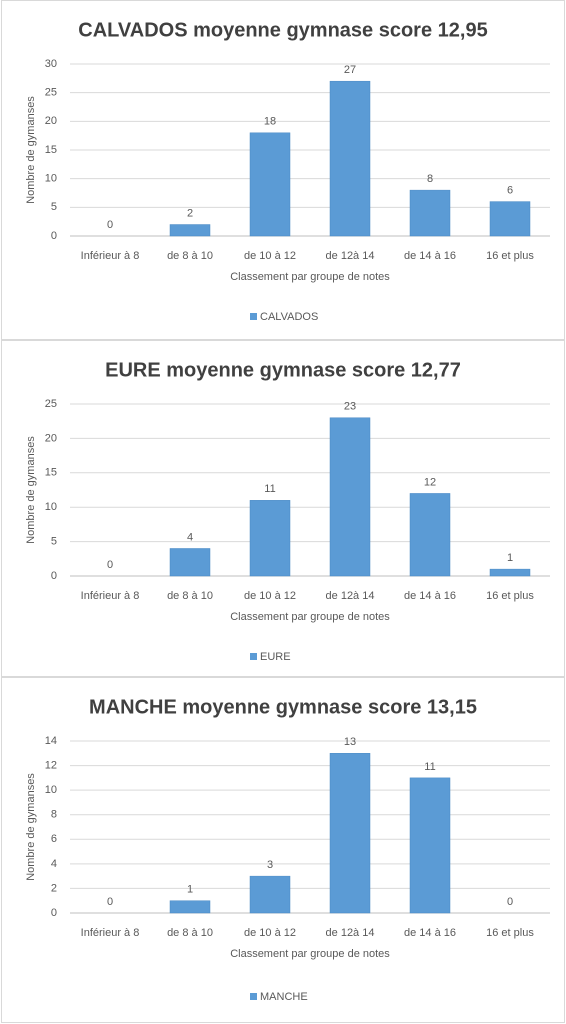 This screenshot has height=1024, width=566. Describe the element at coordinates (284, 997) in the screenshot. I see `legend-label: MANCHE` at that location.